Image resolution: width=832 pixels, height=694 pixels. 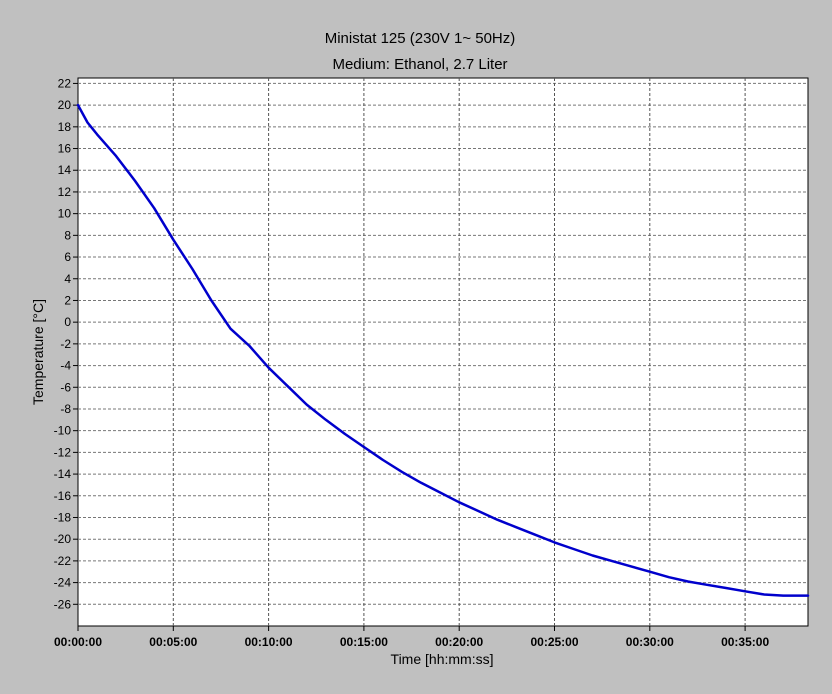 I want to click on x-tick-label: 00:25:00, so click(x=554, y=642).